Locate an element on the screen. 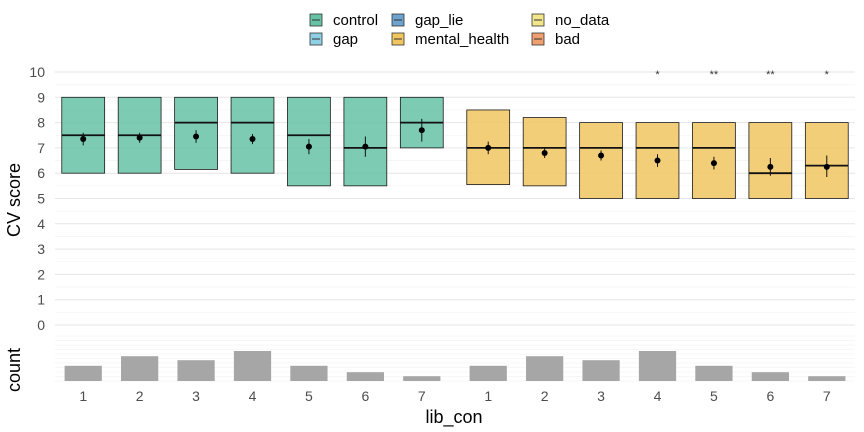 This screenshot has height=432, width=864. y-tick-label: 7 is located at coordinates (41, 148).